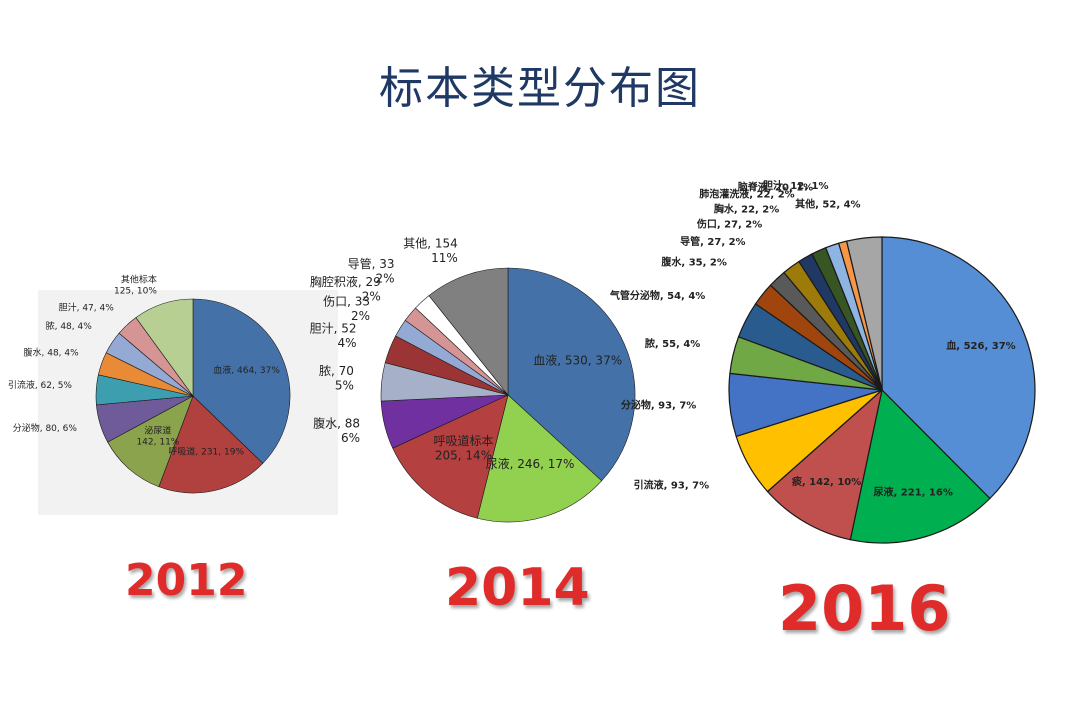 This screenshot has width=1080, height=720. Describe the element at coordinates (672, 343) in the screenshot. I see `slice-label-2016-5: 脓, 55, 4%` at that location.